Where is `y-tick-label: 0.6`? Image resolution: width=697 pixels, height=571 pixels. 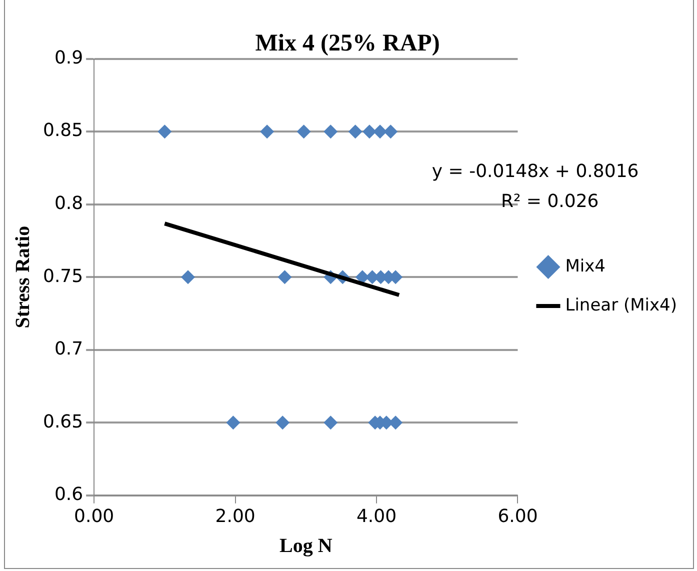 y-tick-label: 0.6 is located at coordinates (69, 495).